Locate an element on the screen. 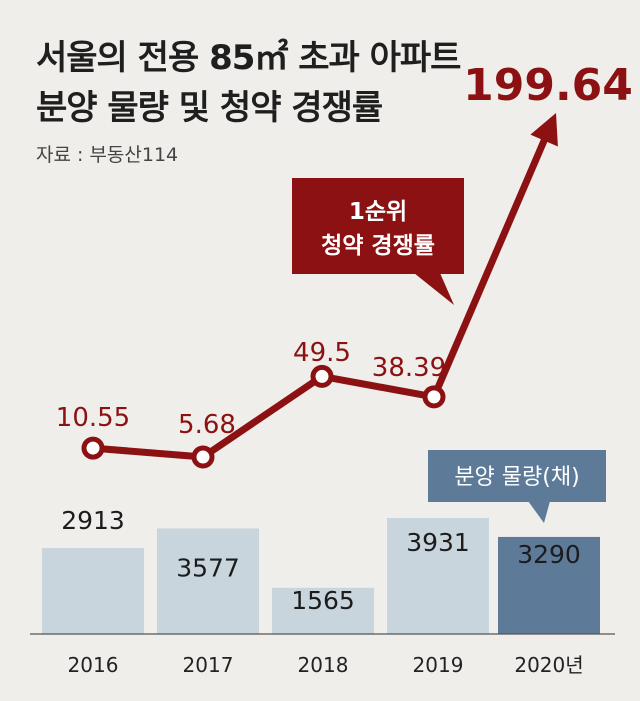  rate-callout: 1순위 청약 경쟁률 is located at coordinates (378, 241).